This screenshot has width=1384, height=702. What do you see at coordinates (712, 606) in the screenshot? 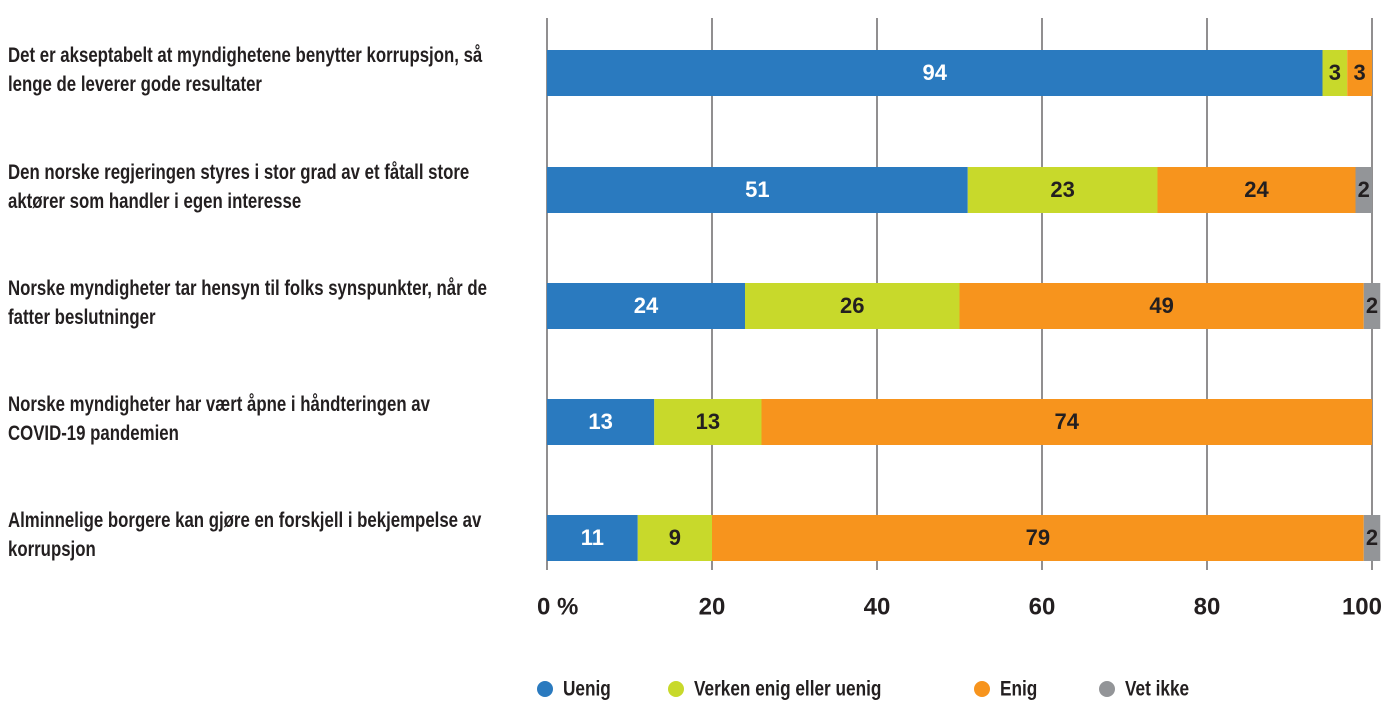
I see `x-tick-label: 20` at bounding box center [712, 606].